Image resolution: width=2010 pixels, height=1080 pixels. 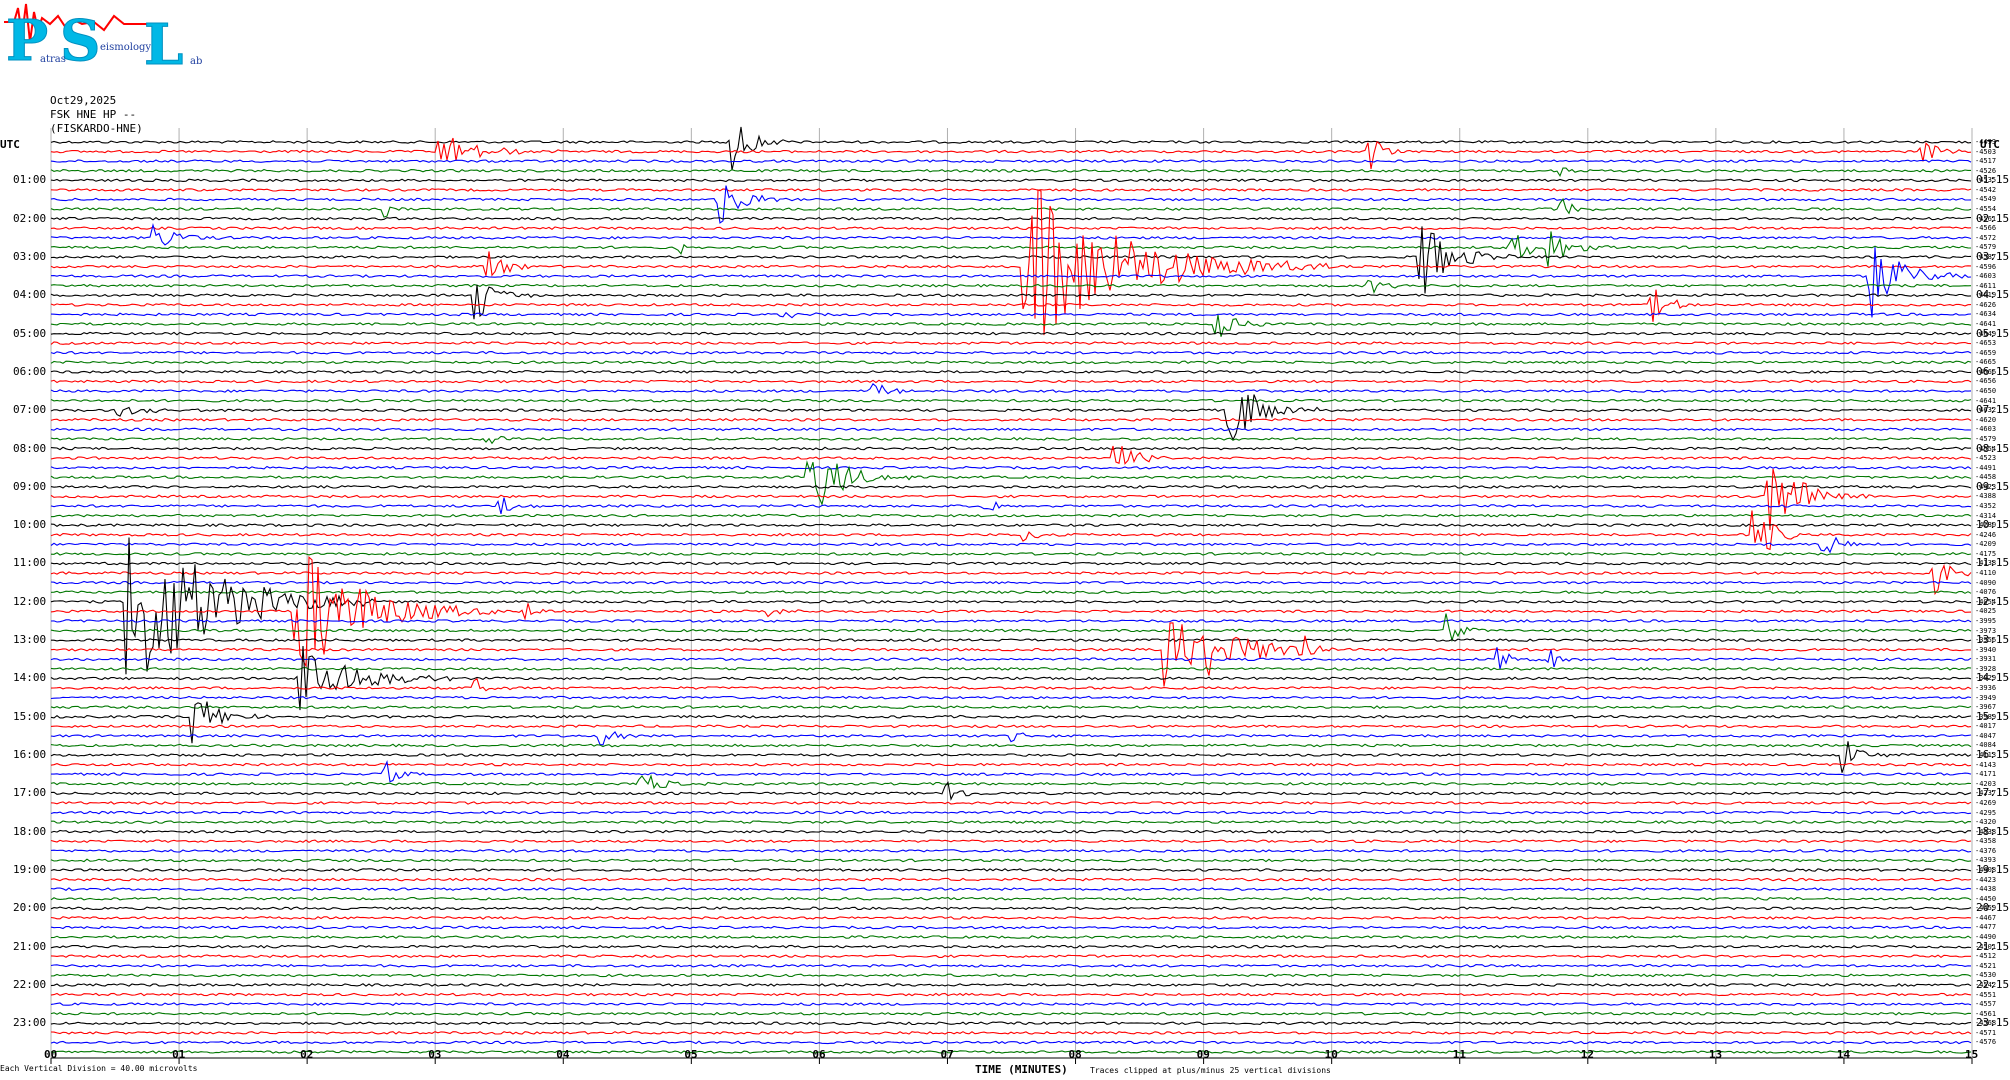 I want to click on offset-label: -3973, so click(x=1986, y=630).